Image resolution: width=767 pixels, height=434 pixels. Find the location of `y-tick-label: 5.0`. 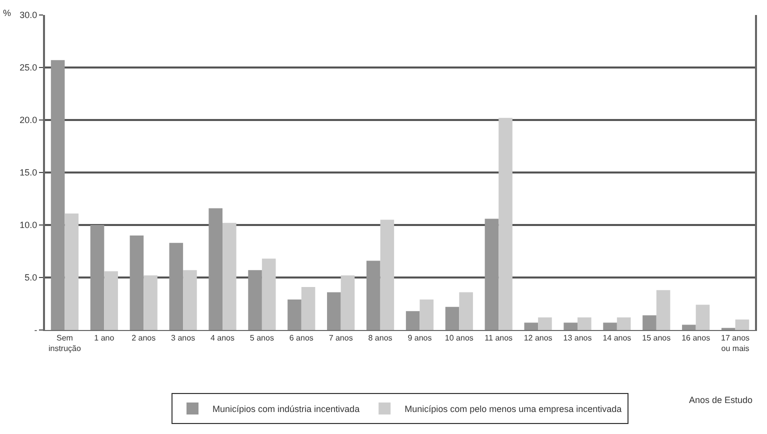

y-tick-label: 5.0 is located at coordinates (31, 277).